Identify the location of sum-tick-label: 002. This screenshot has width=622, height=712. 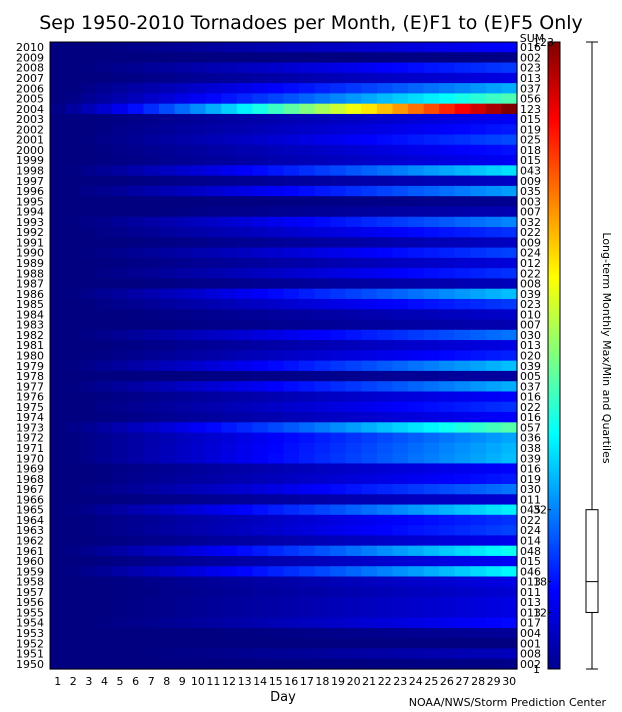
(530, 664).